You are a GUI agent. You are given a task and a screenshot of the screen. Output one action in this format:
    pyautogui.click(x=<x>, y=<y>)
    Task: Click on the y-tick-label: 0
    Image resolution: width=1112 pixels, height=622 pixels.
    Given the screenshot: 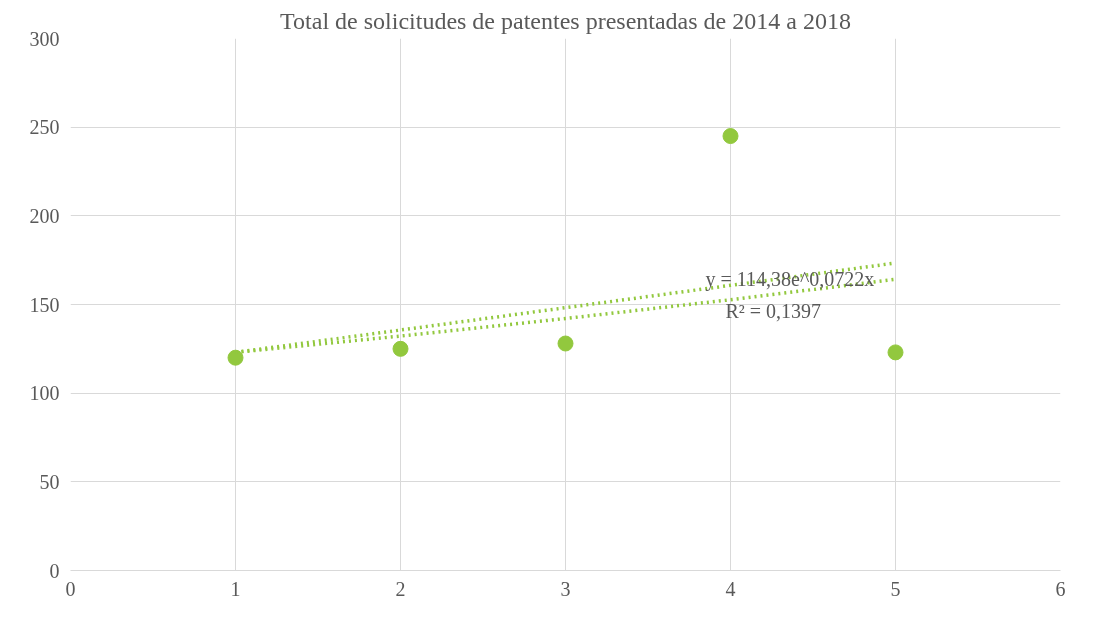 What is the action you would take?
    pyautogui.click(x=54, y=570)
    